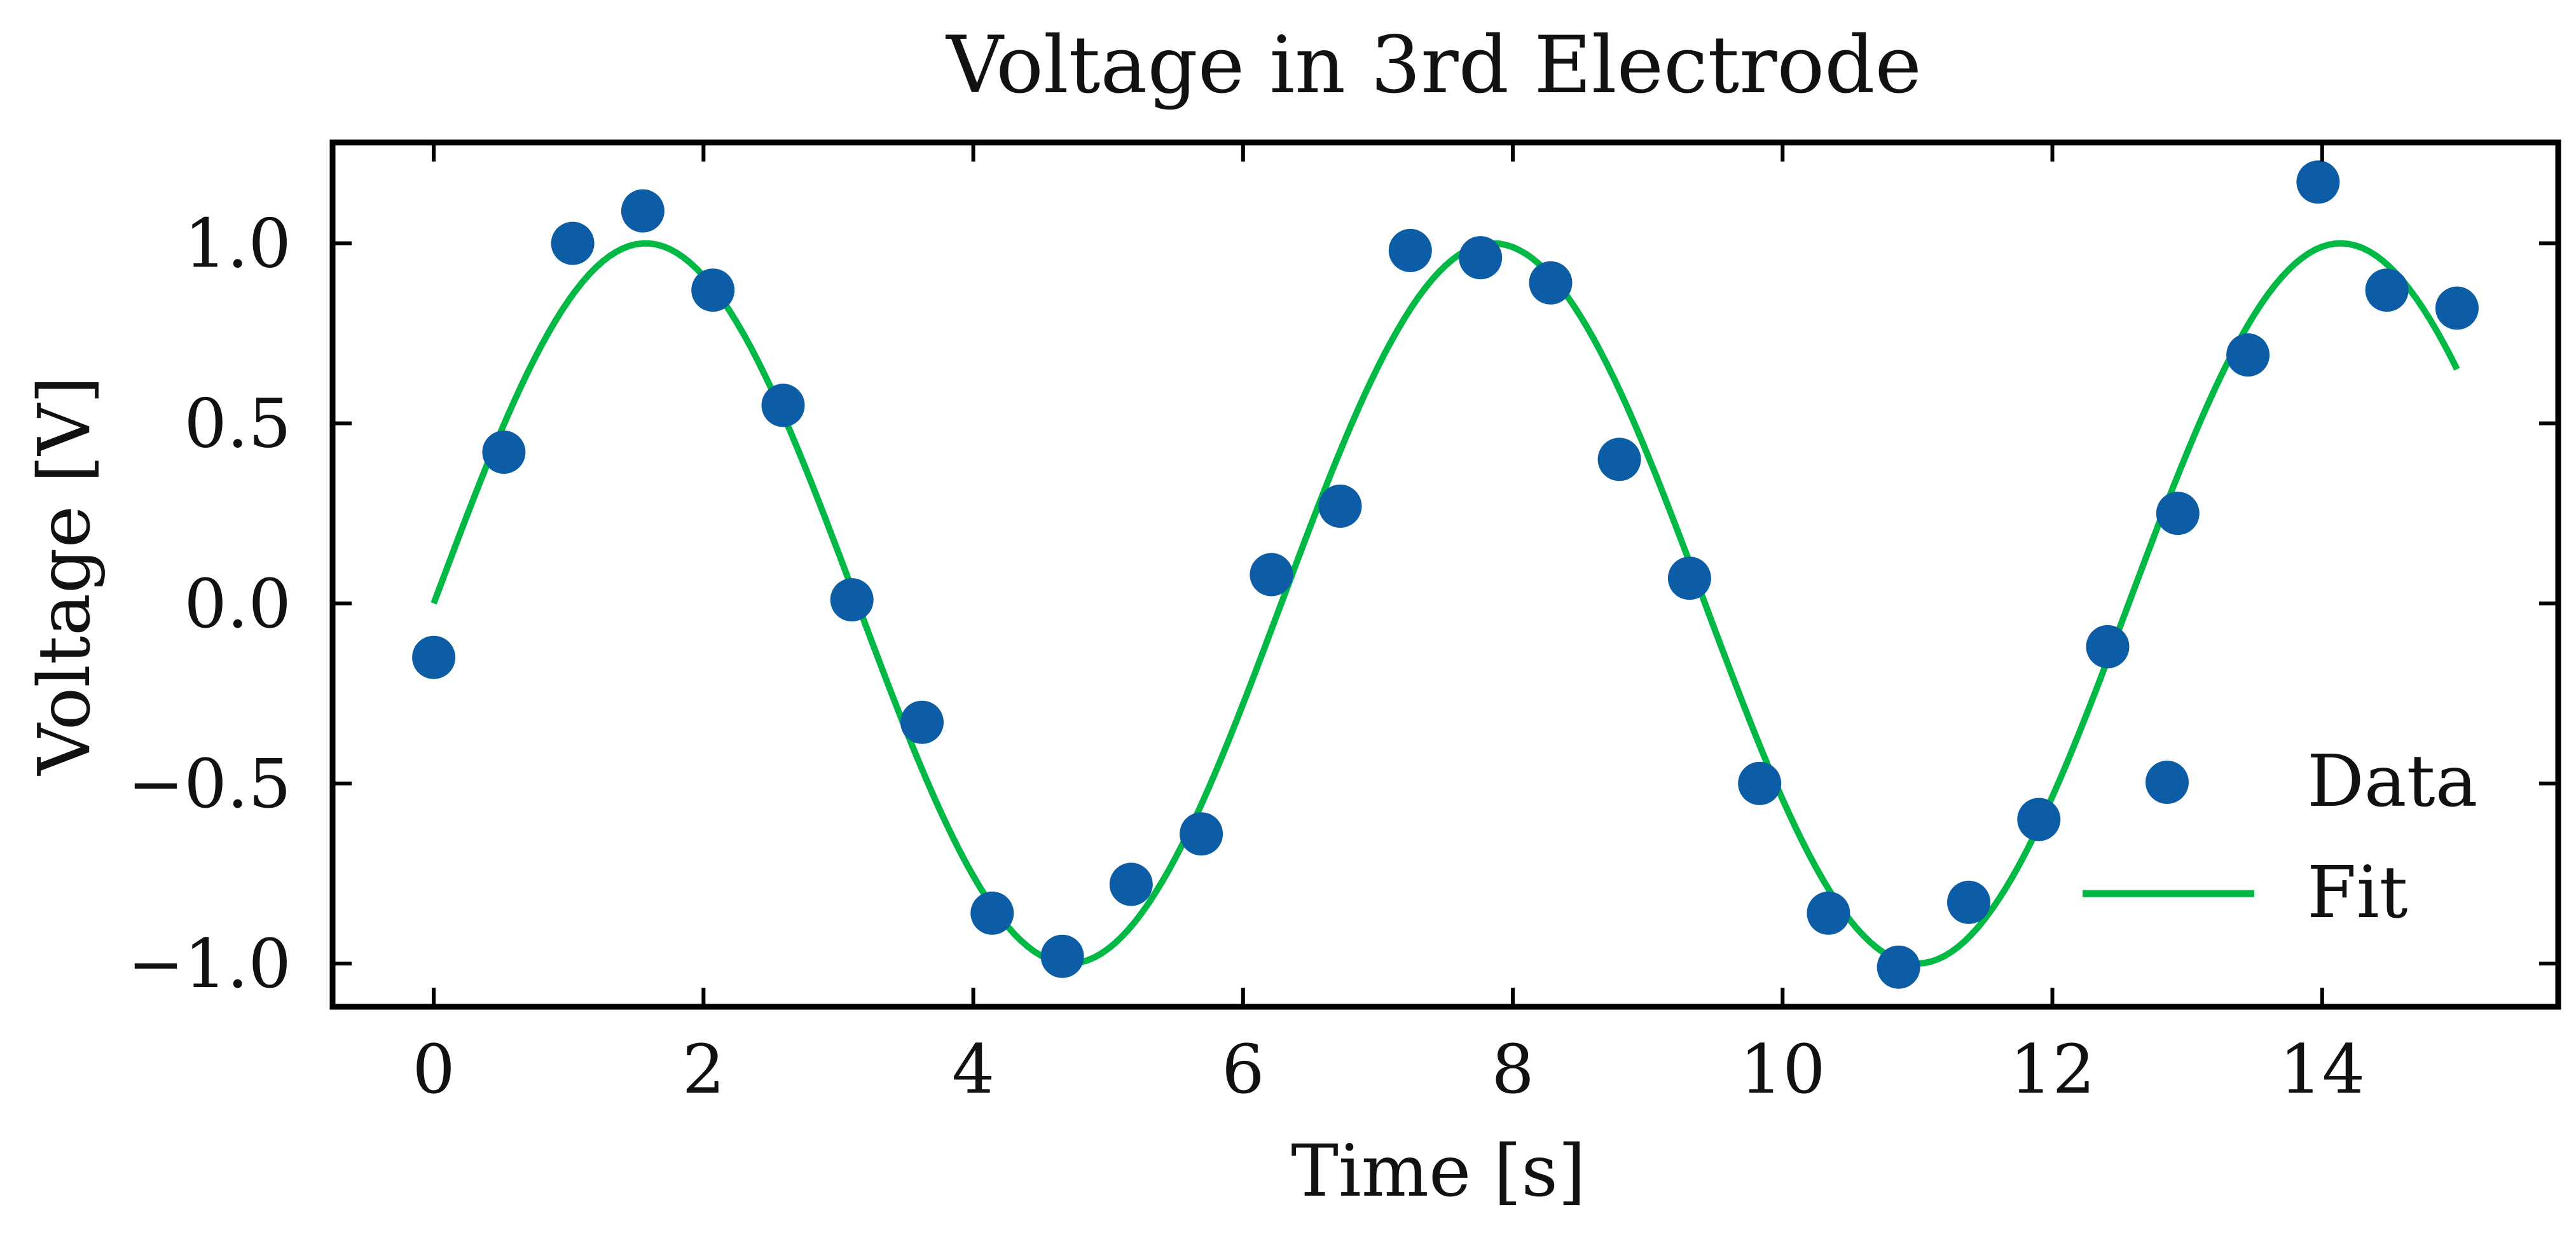 This screenshot has height=1244, width=2576. What do you see at coordinates (2392, 781) in the screenshot?
I see `legend-data-label: Data` at bounding box center [2392, 781].